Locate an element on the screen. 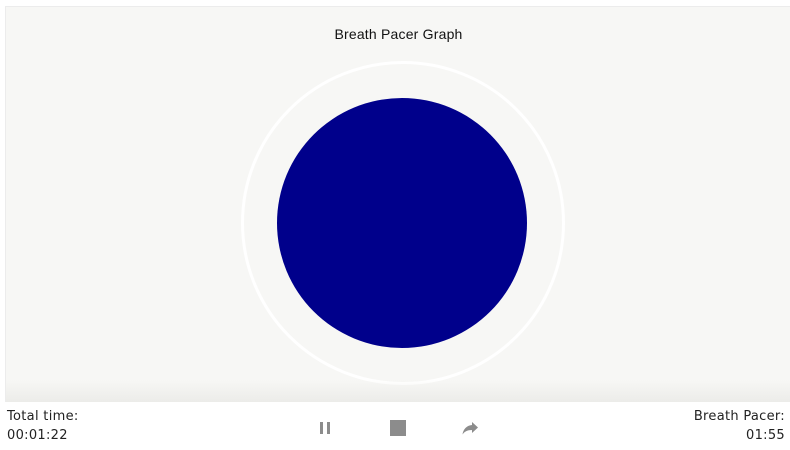 Image resolution: width=790 pixels, height=450 pixels. total-time-stat: Total time: 00:01:22 is located at coordinates (43, 426).